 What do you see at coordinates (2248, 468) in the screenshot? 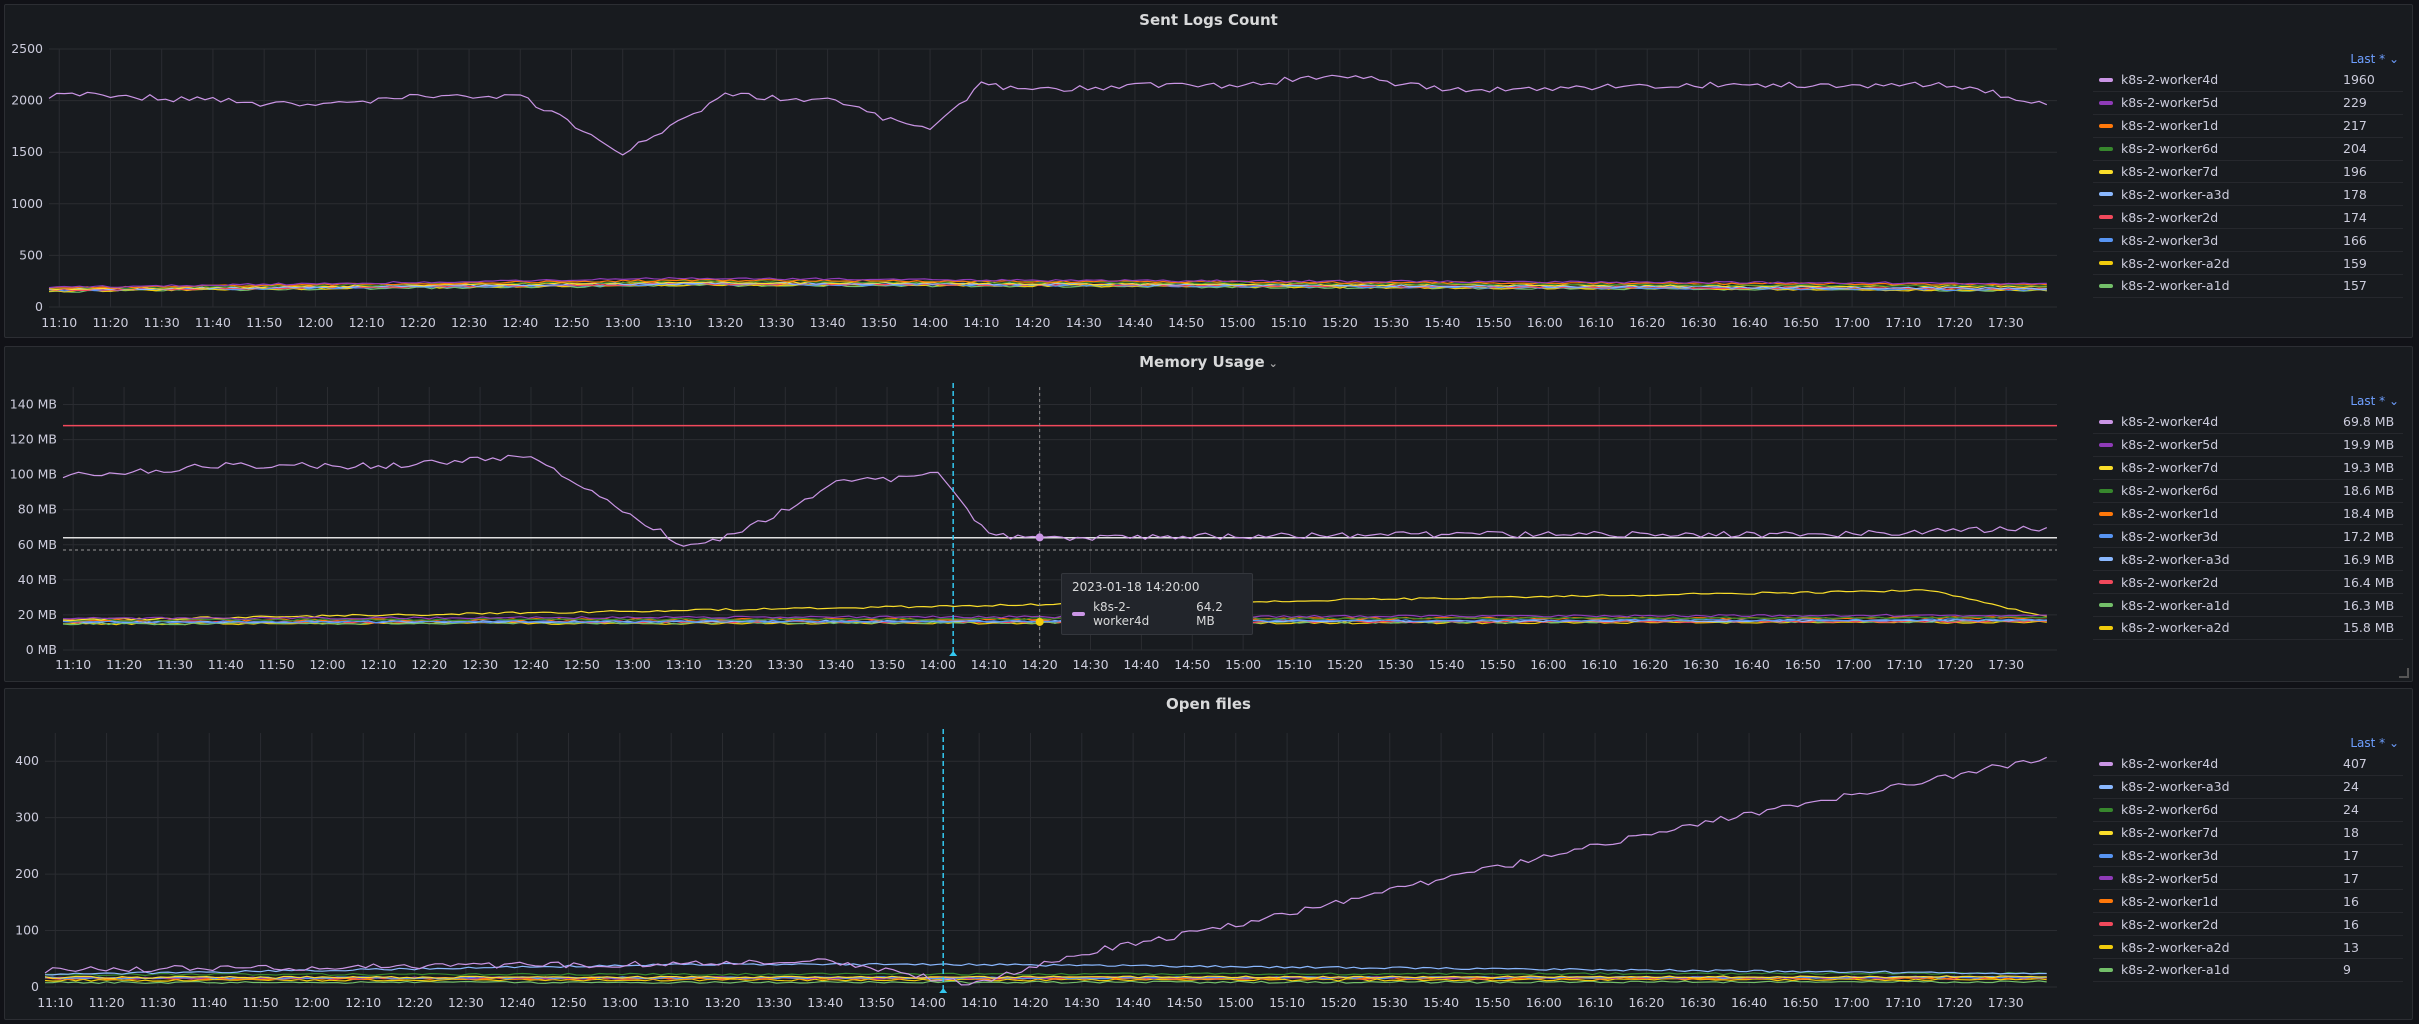
I see `legend-item: k8s-2-worker7d 19.3 MB` at bounding box center [2248, 468].